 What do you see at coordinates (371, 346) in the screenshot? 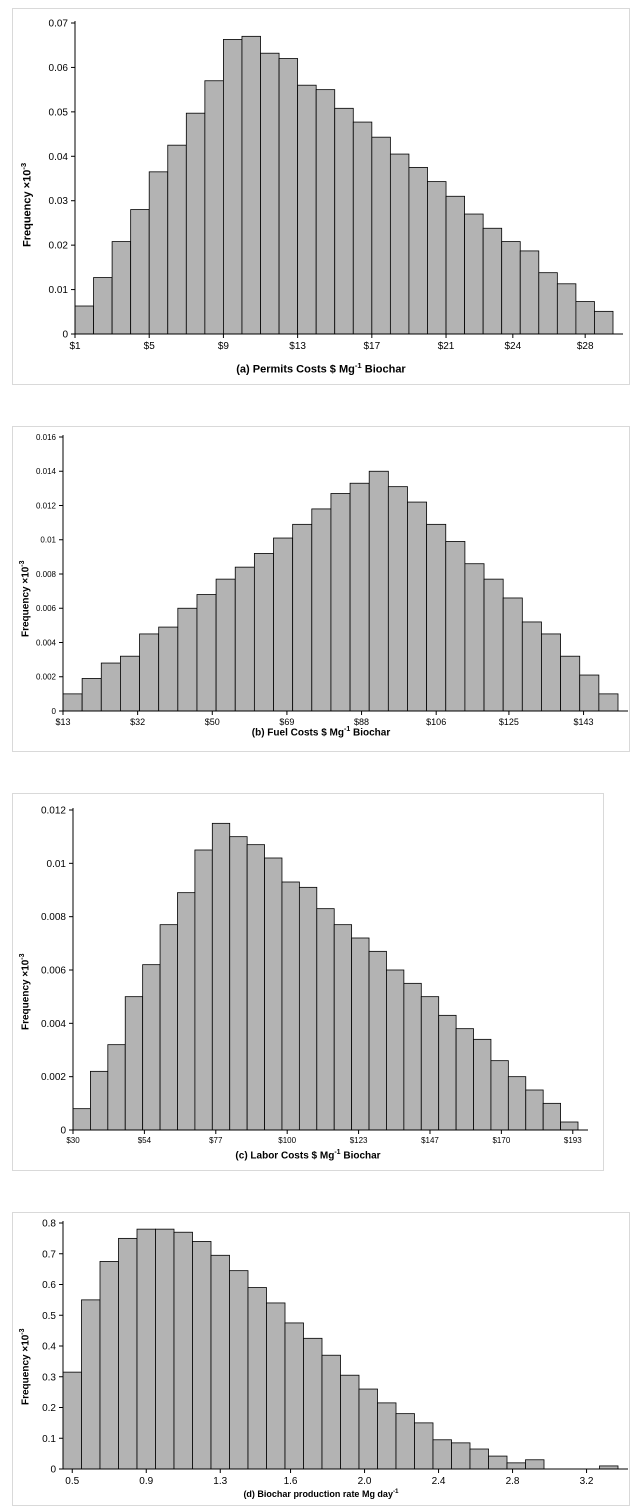
I see `x-tick-label: $17` at bounding box center [371, 346].